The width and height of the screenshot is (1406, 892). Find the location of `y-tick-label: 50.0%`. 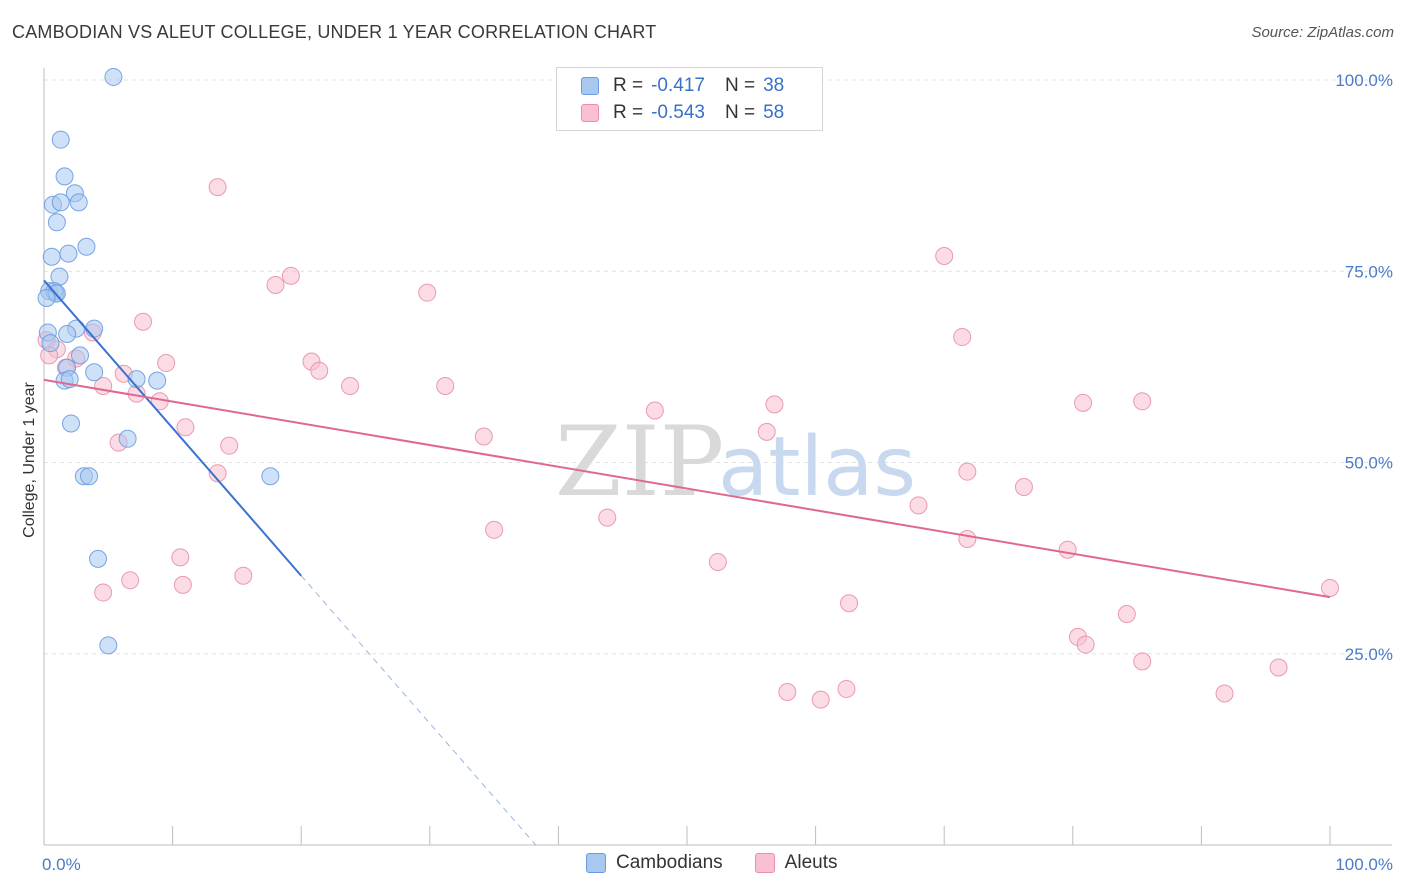

y-tick-label: 50.0% is located at coordinates (1369, 463).